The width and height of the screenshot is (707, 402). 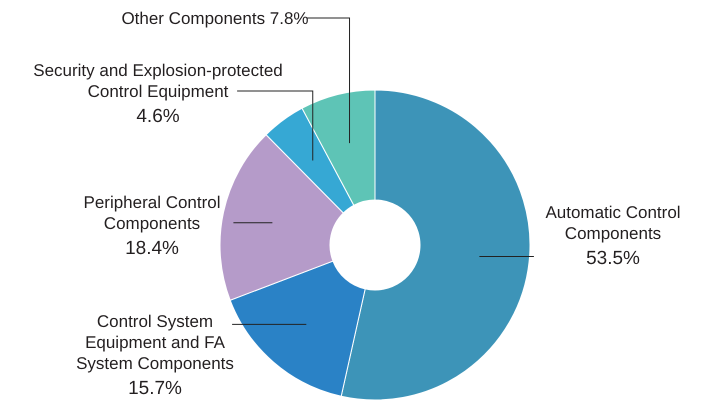 I want to click on slice-label: Control System Equipment and FA System Components, so click(x=155, y=342).